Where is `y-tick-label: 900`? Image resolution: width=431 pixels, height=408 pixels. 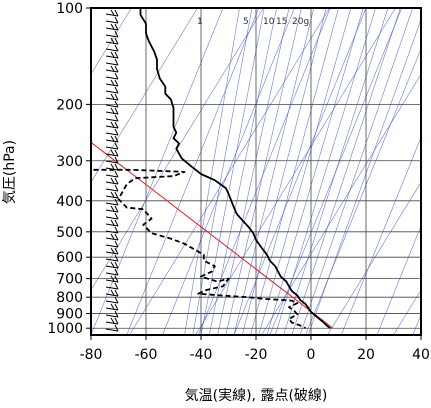 y-tick-label: 900 is located at coordinates (69, 315).